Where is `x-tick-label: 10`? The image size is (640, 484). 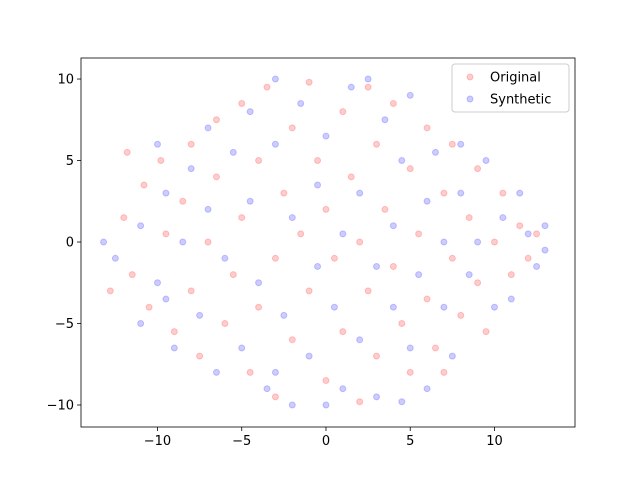 x-tick-label: 10 is located at coordinates (494, 441).